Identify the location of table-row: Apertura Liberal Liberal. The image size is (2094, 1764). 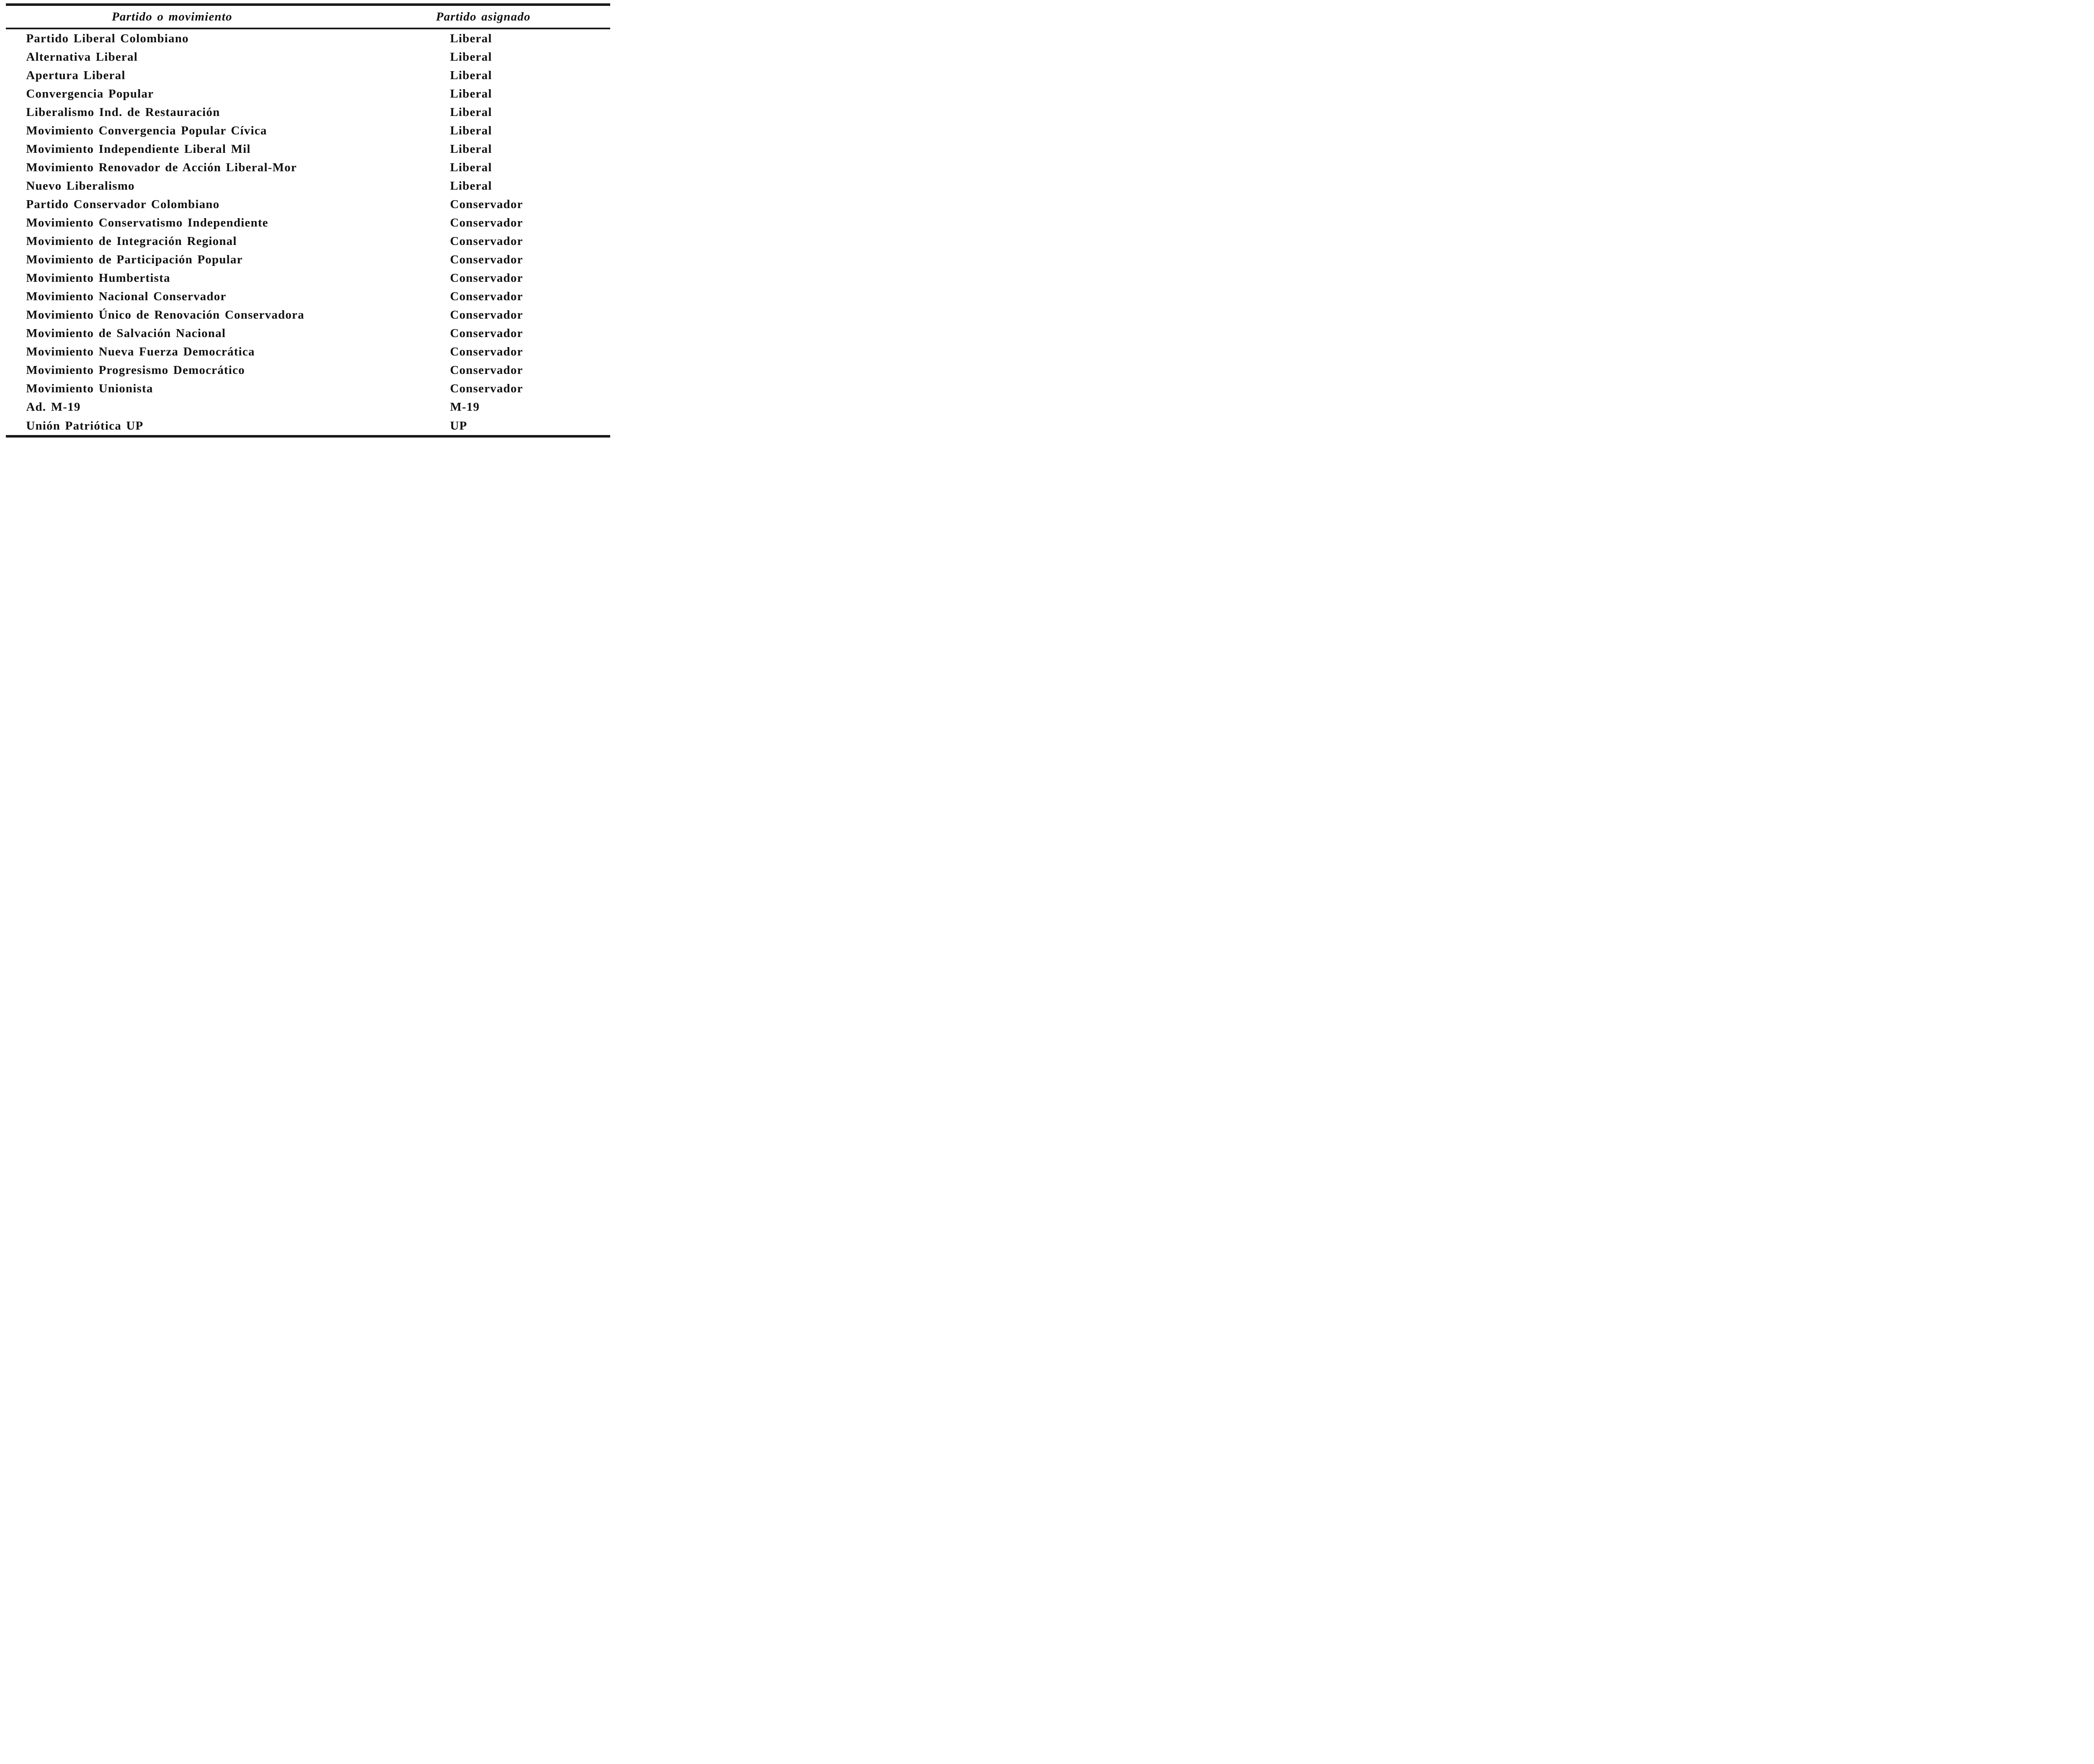
(308, 75).